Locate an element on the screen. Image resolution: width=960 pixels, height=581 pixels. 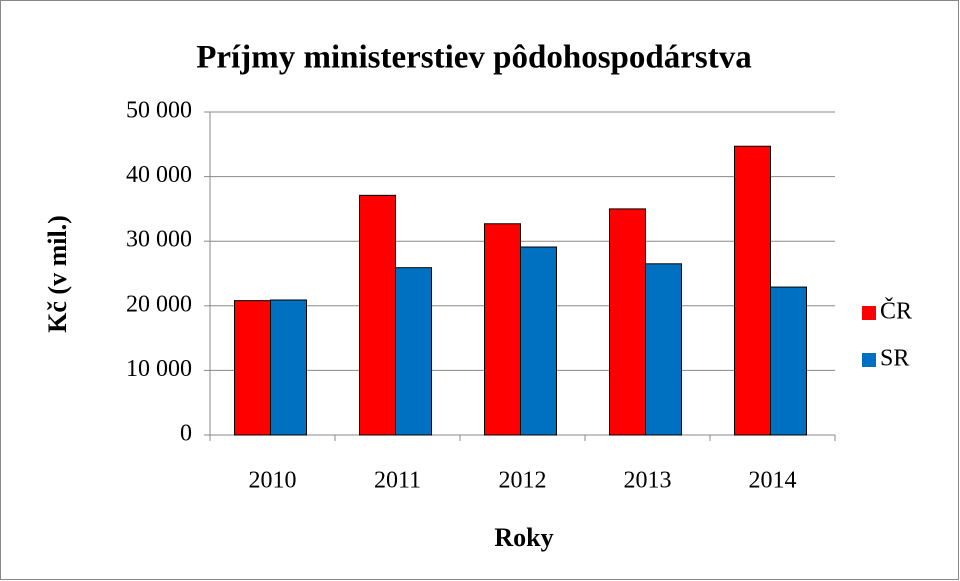
y-tick-label: 20 000 is located at coordinates (159, 304).